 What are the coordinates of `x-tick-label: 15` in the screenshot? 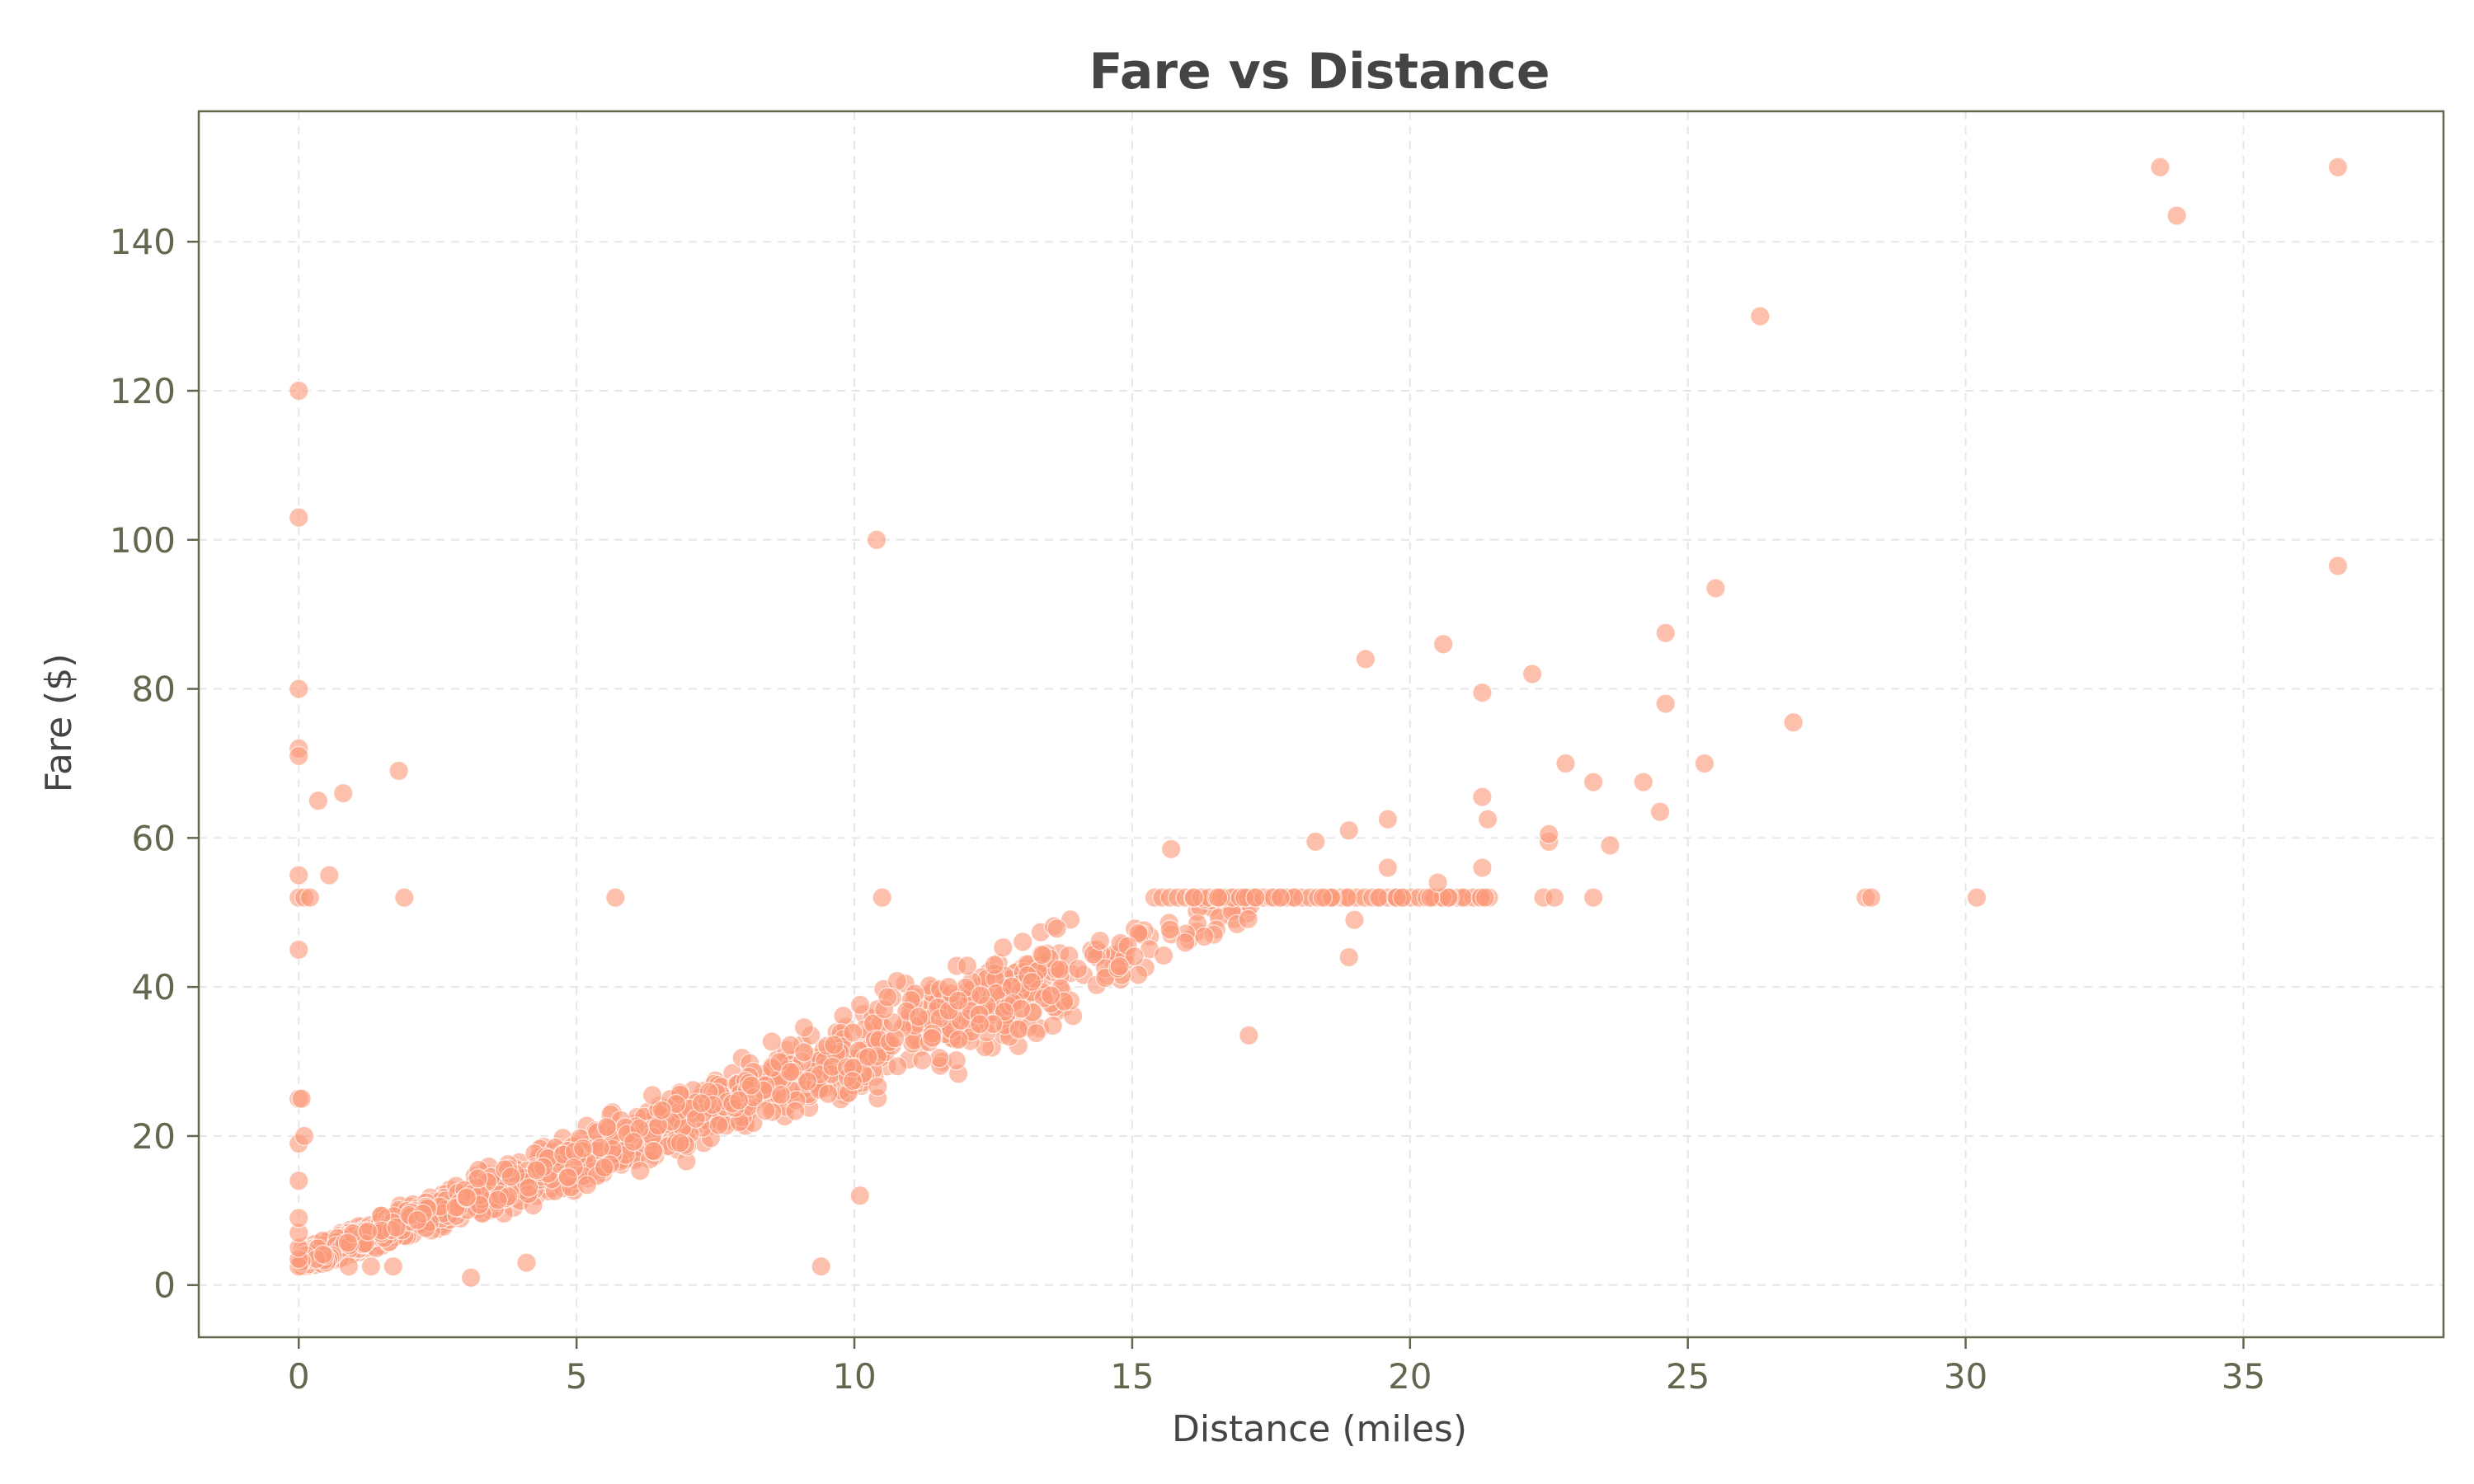 It's located at (1132, 1376).